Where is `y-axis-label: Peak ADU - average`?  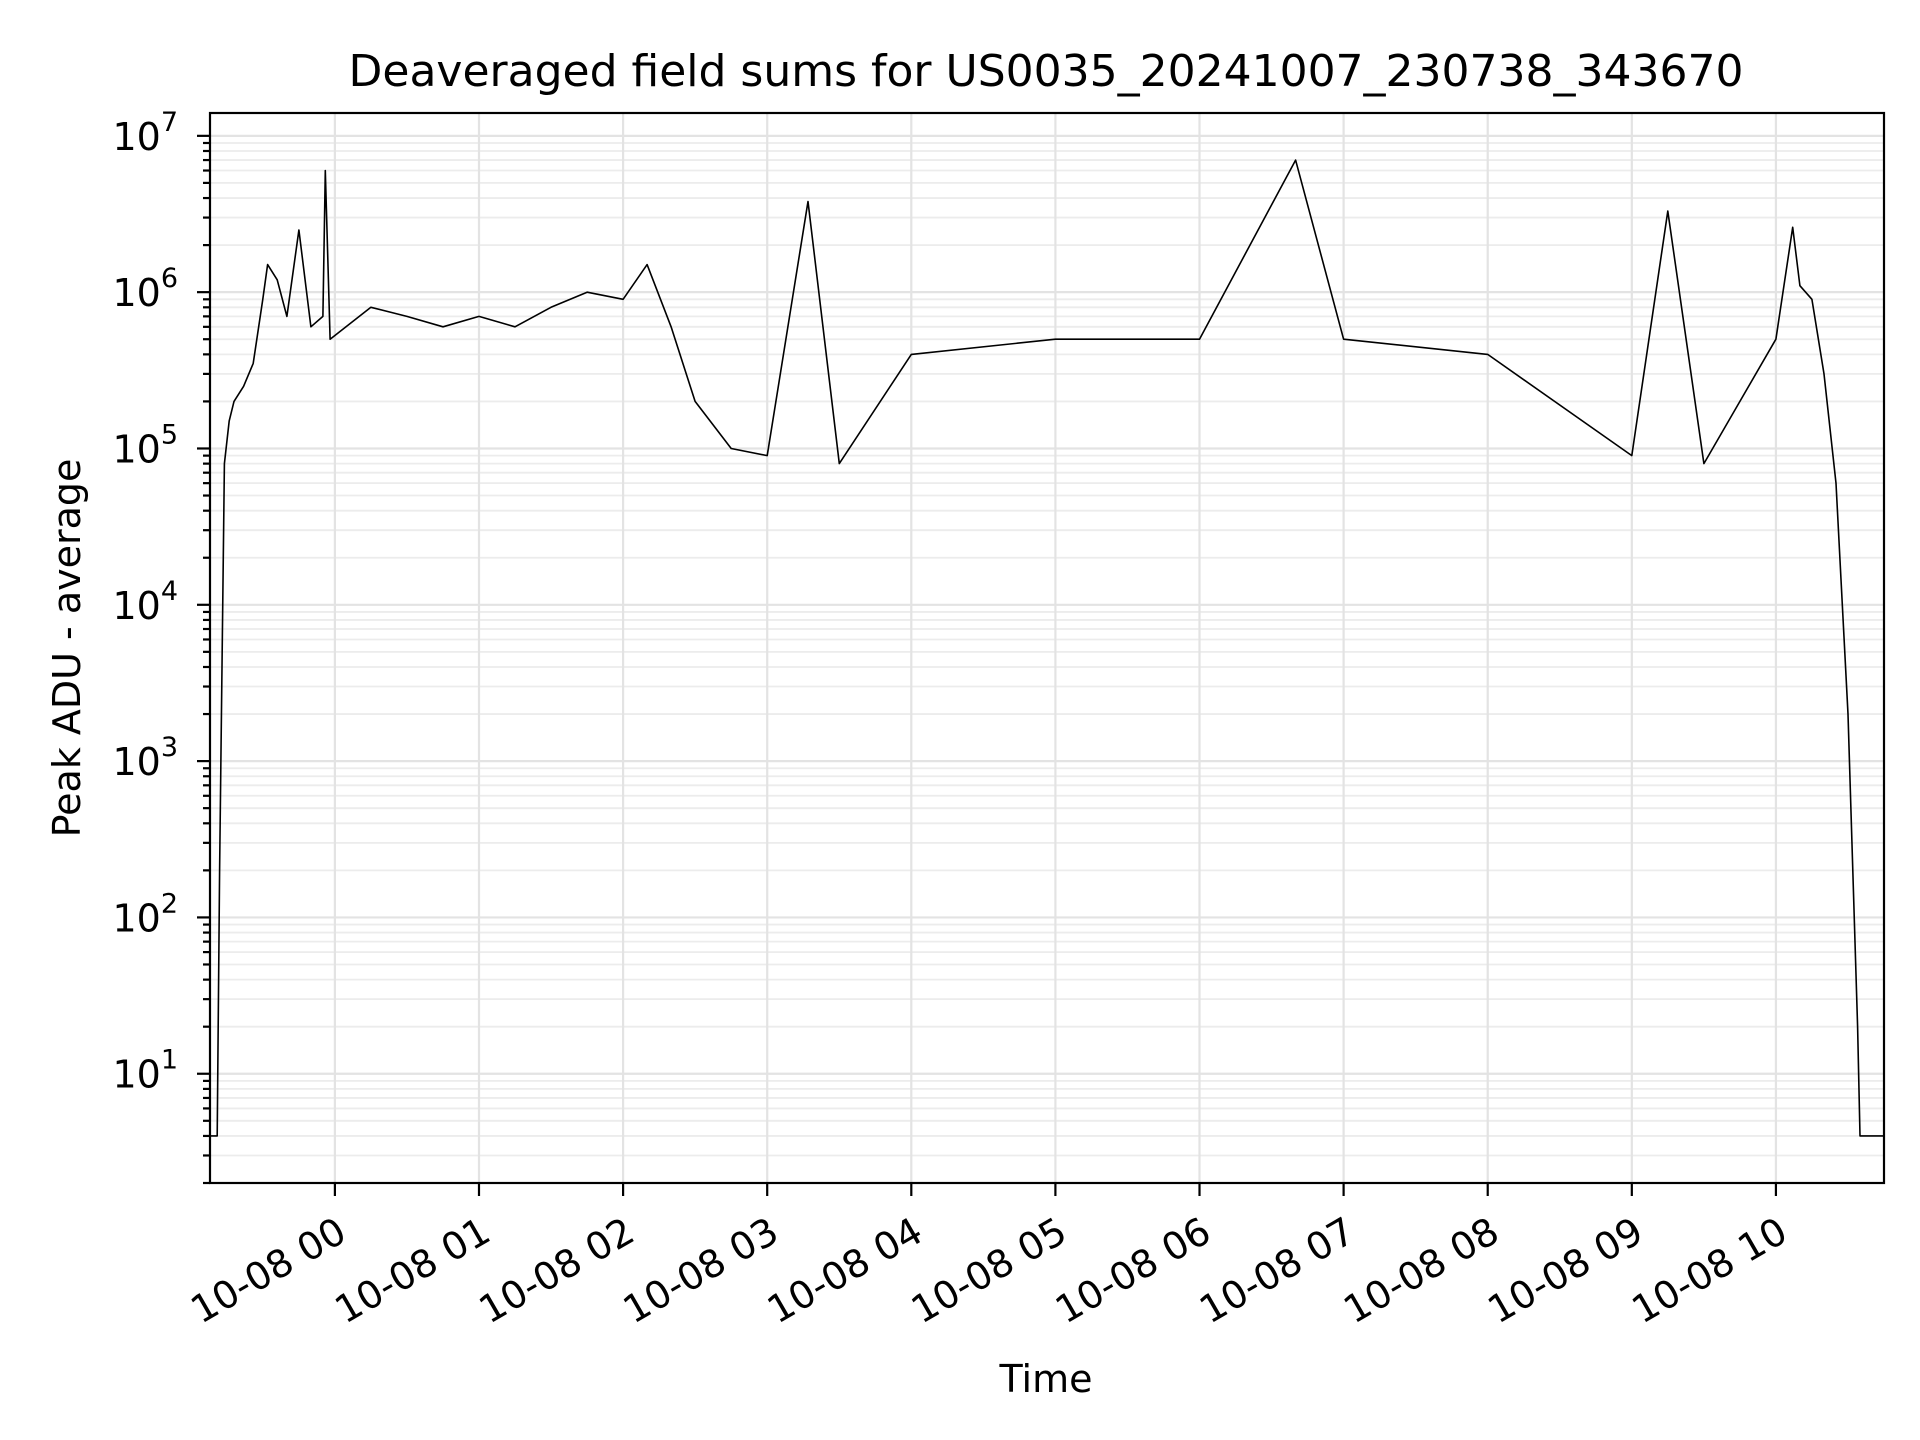 y-axis-label: Peak ADU - average is located at coordinates (67, 648).